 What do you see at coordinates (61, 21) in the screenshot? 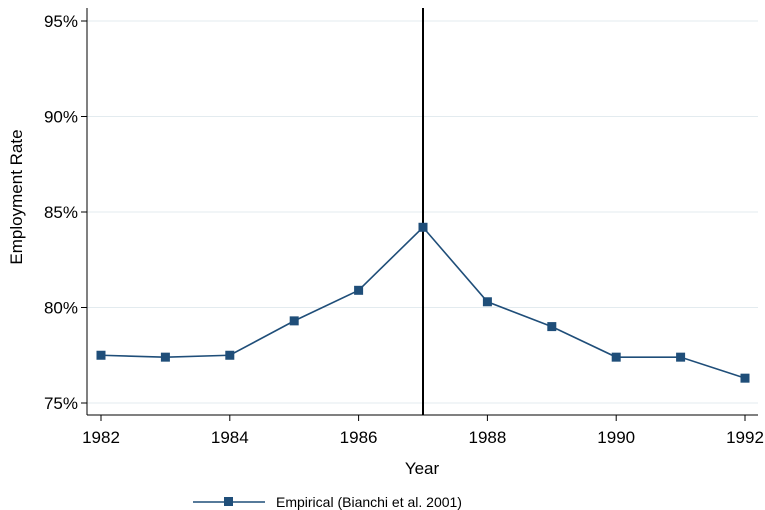
I see `y-tick-label: 95%` at bounding box center [61, 21].